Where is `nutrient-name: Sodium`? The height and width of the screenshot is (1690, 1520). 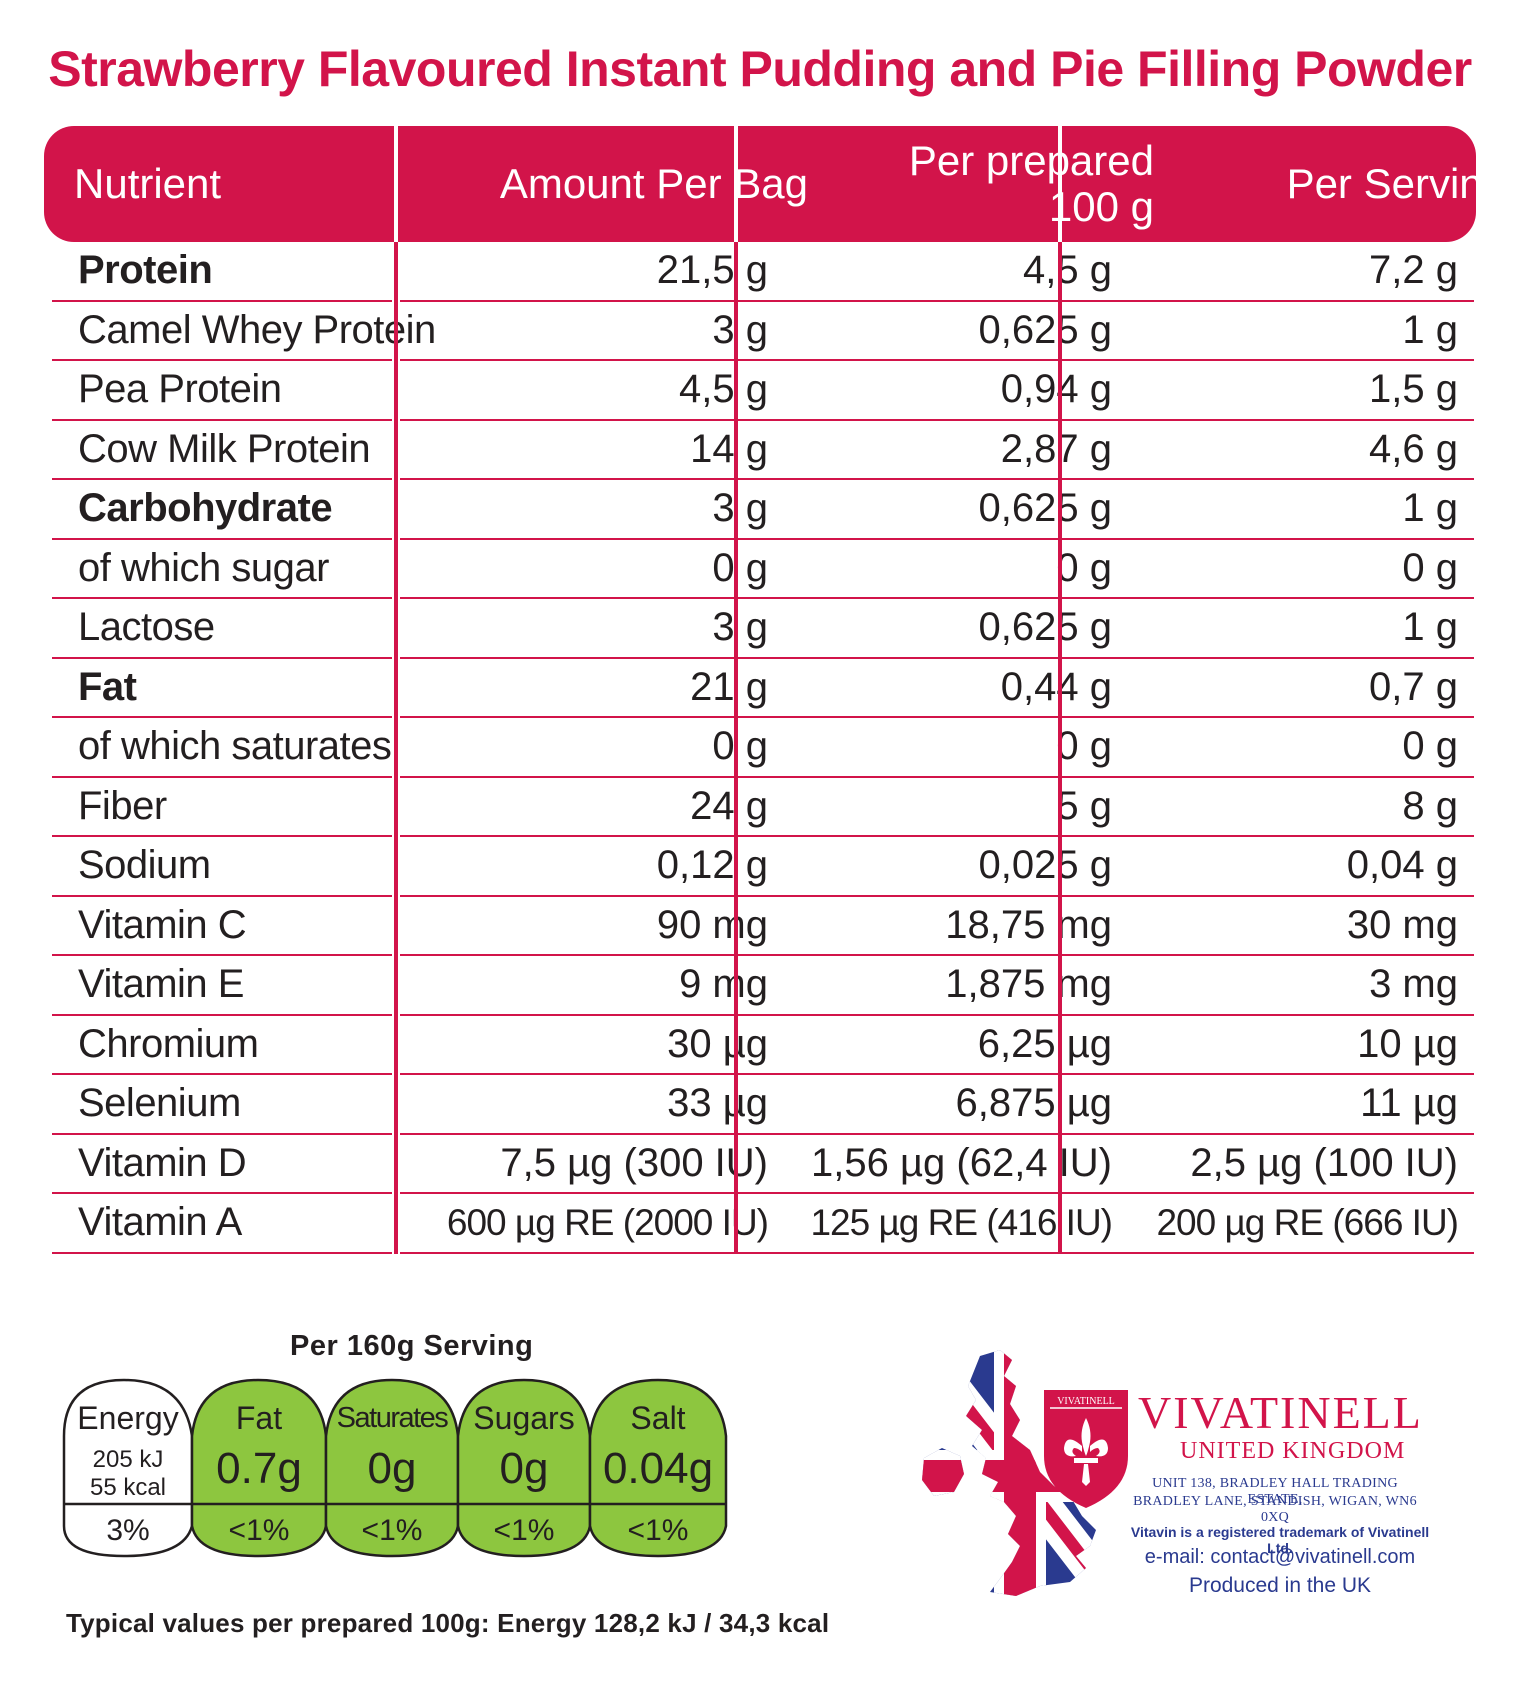 nutrient-name: Sodium is located at coordinates (144, 865).